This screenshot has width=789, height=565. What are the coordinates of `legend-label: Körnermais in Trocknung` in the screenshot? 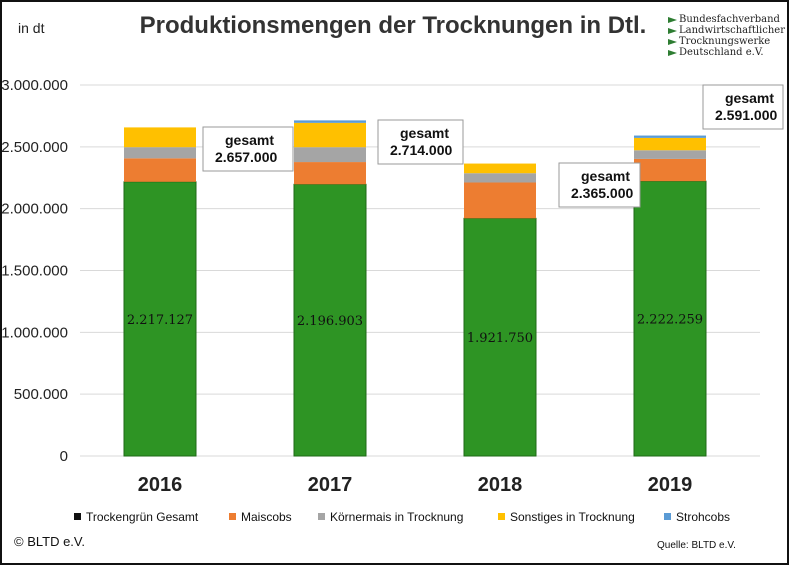 It's located at (396, 517).